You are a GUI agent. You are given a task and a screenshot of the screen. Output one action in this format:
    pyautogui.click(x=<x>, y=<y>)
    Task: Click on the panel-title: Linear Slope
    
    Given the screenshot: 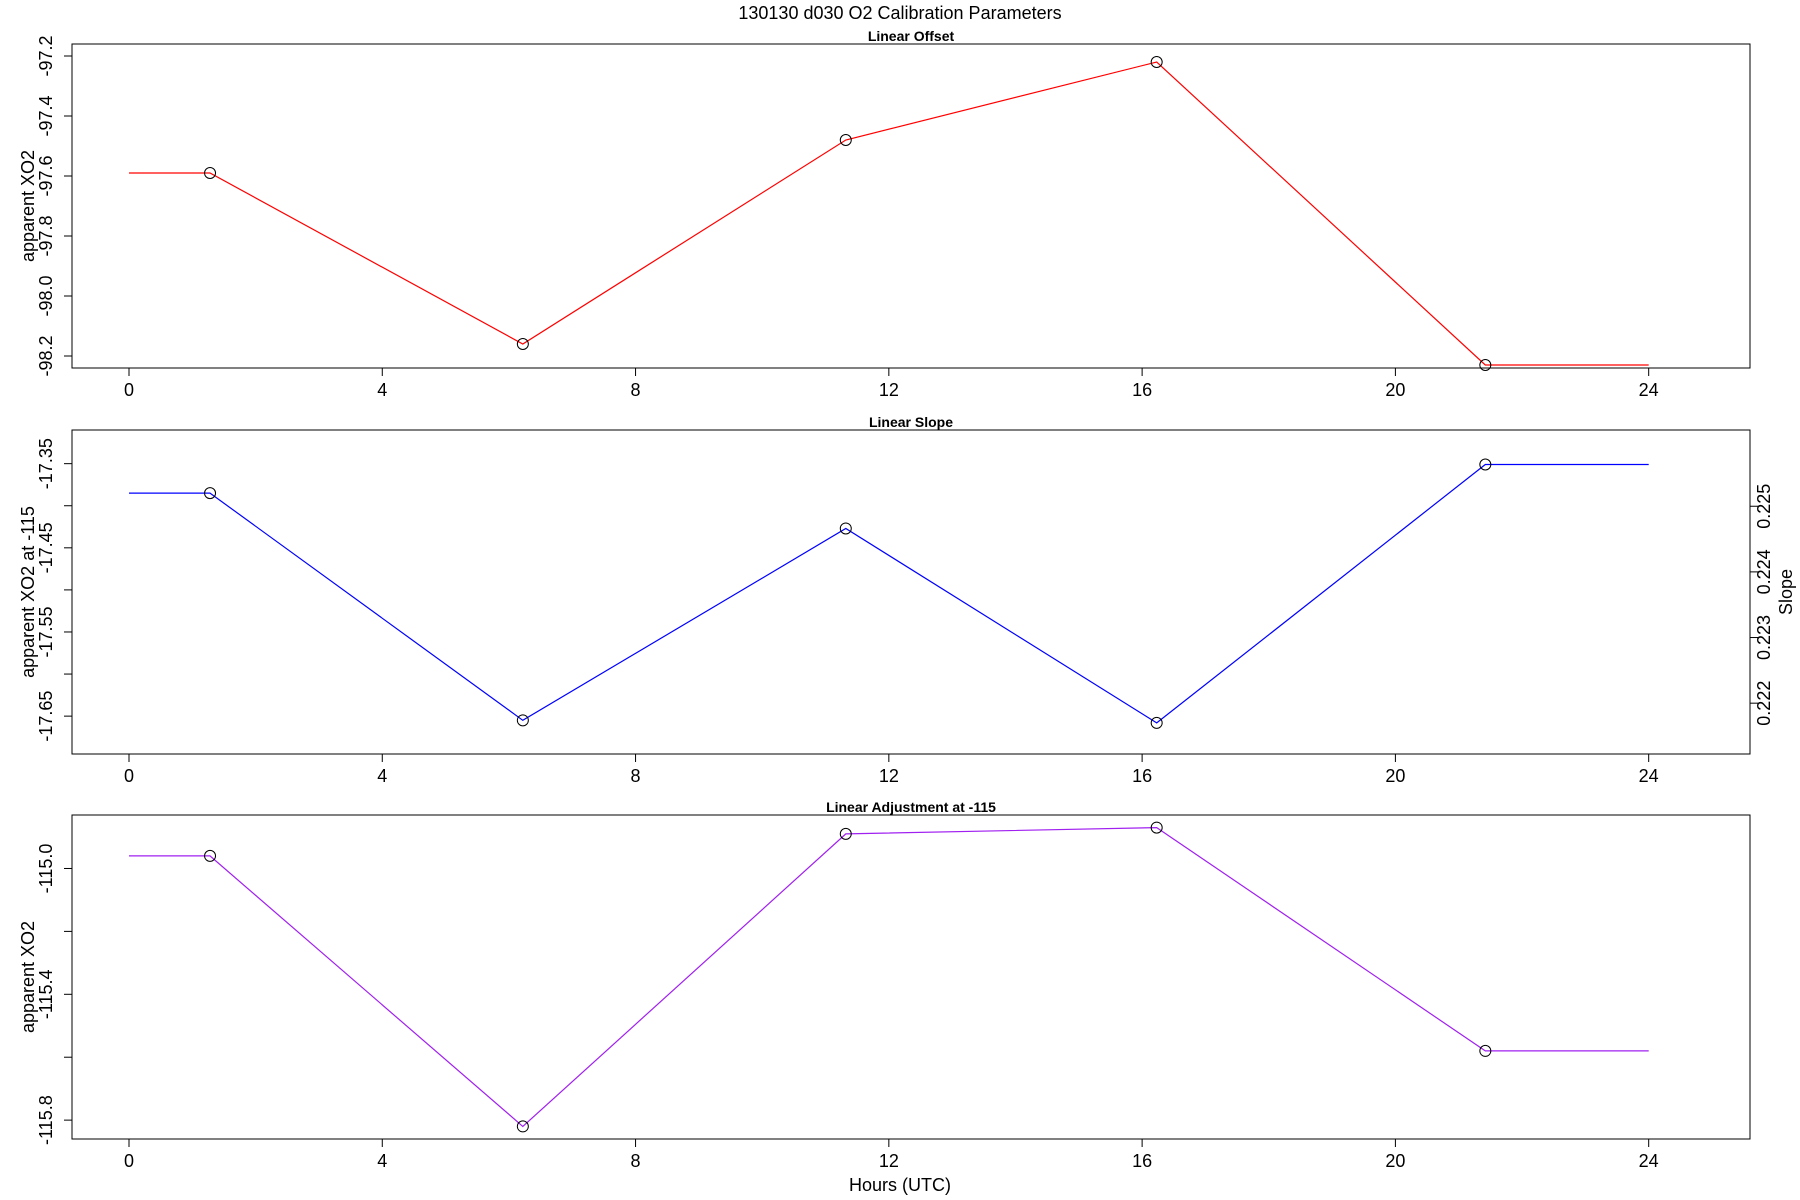 What is the action you would take?
    pyautogui.click(x=911, y=422)
    